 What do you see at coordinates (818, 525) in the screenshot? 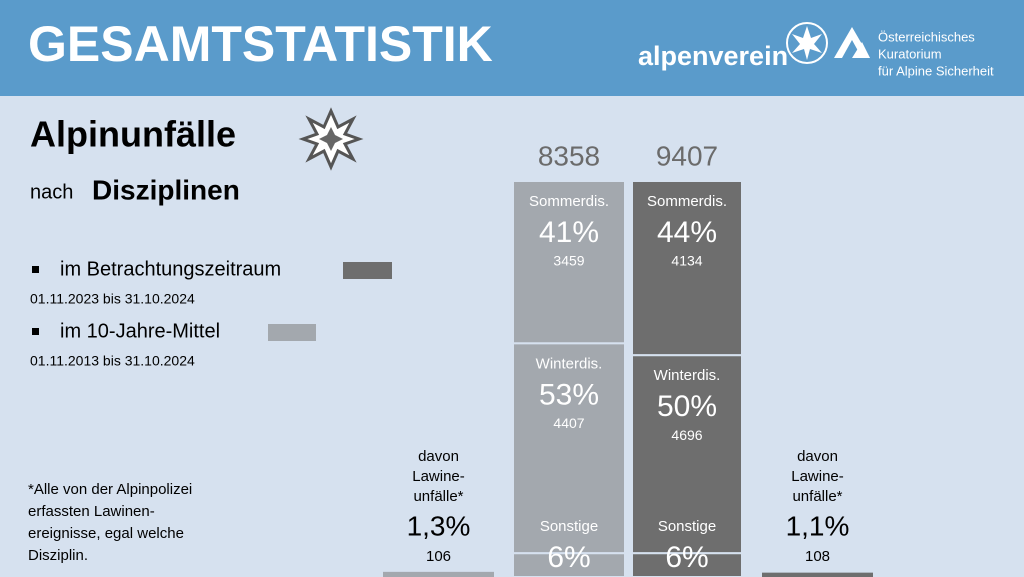
I see `avalanche-share: 1,1%` at bounding box center [818, 525].